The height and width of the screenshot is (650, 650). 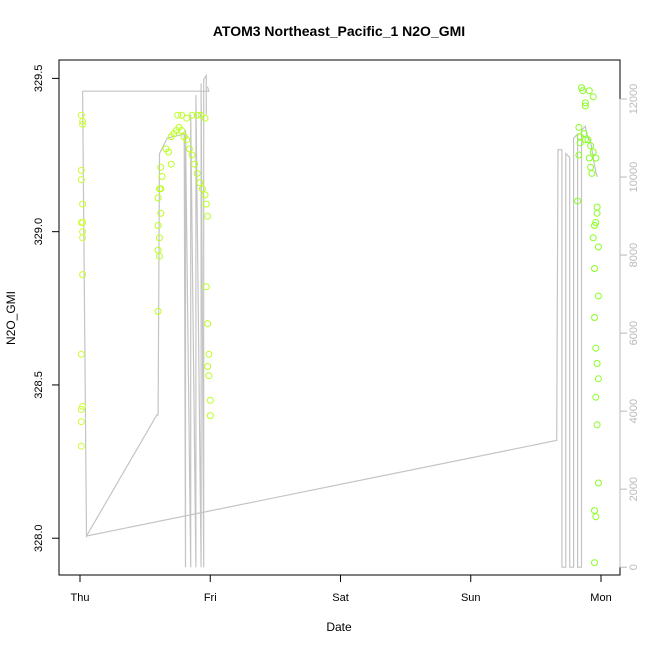 I want to click on right-axis: 0 2000 4000 6000 8000 10000 12000, so click(x=629, y=327).